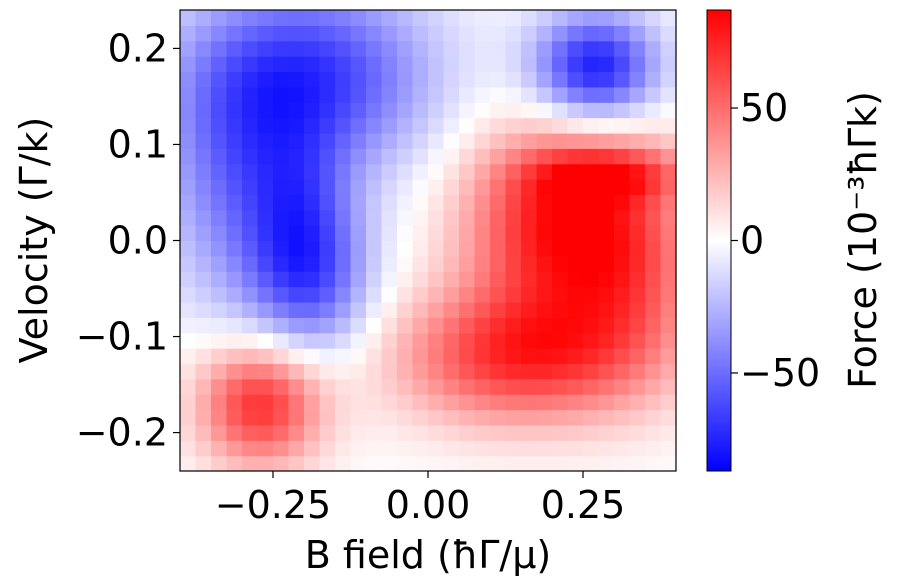 Image resolution: width=900 pixels, height=587 pixels. Describe the element at coordinates (138, 48) in the screenshot. I see `y-tick-label: 0.2` at that location.